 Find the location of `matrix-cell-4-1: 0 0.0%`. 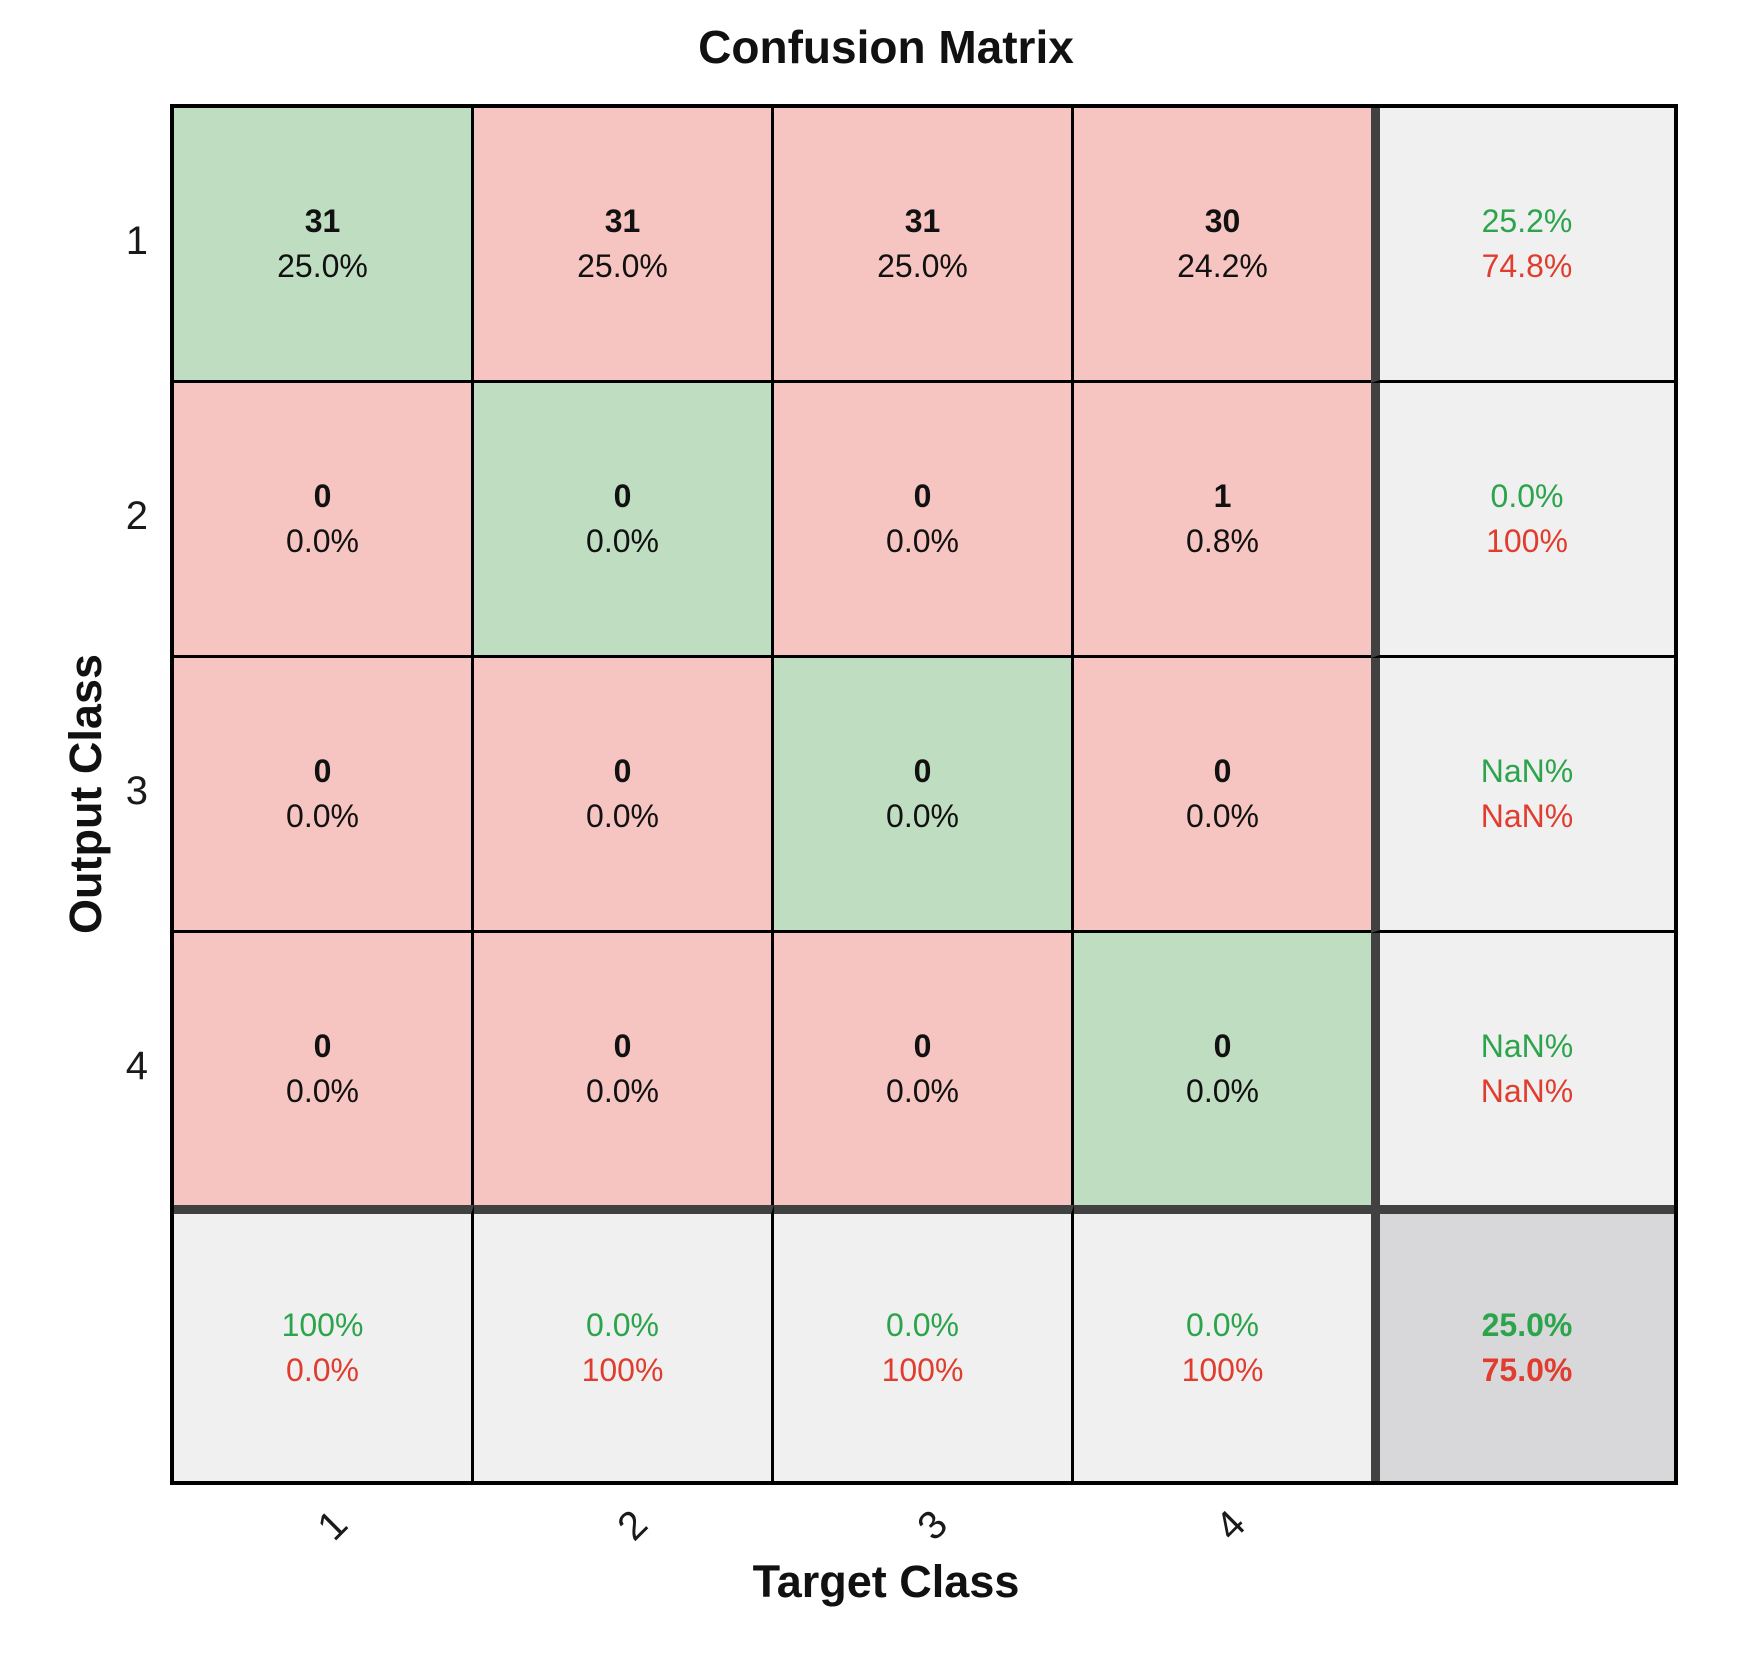

matrix-cell-4-1: 0 0.0% is located at coordinates (324, 1069).